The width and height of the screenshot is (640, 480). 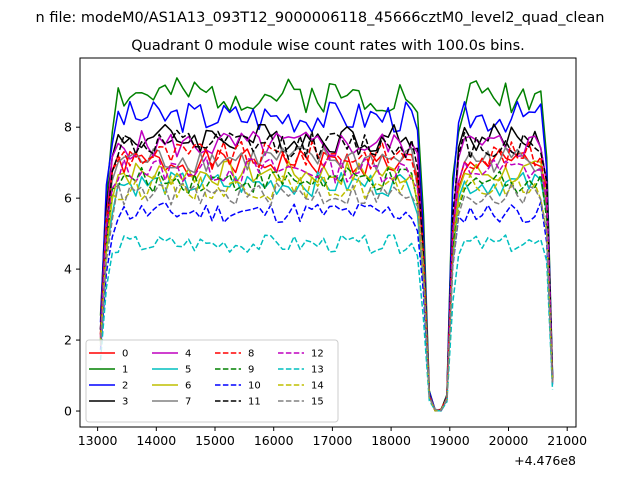 What do you see at coordinates (156, 440) in the screenshot?
I see `x-tick-label: 14000` at bounding box center [156, 440].